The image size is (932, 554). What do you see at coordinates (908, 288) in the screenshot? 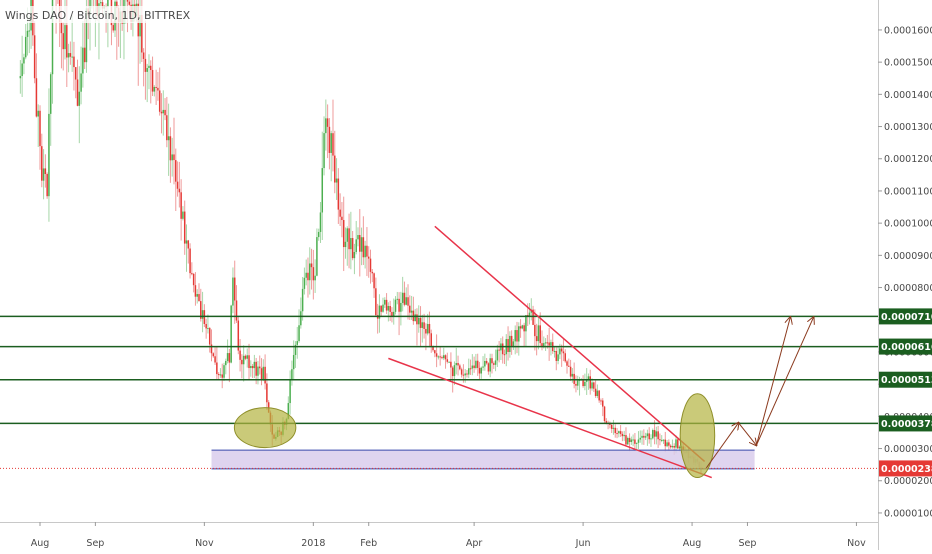
I see `y-tick-label: 0.00008000` at bounding box center [908, 288].